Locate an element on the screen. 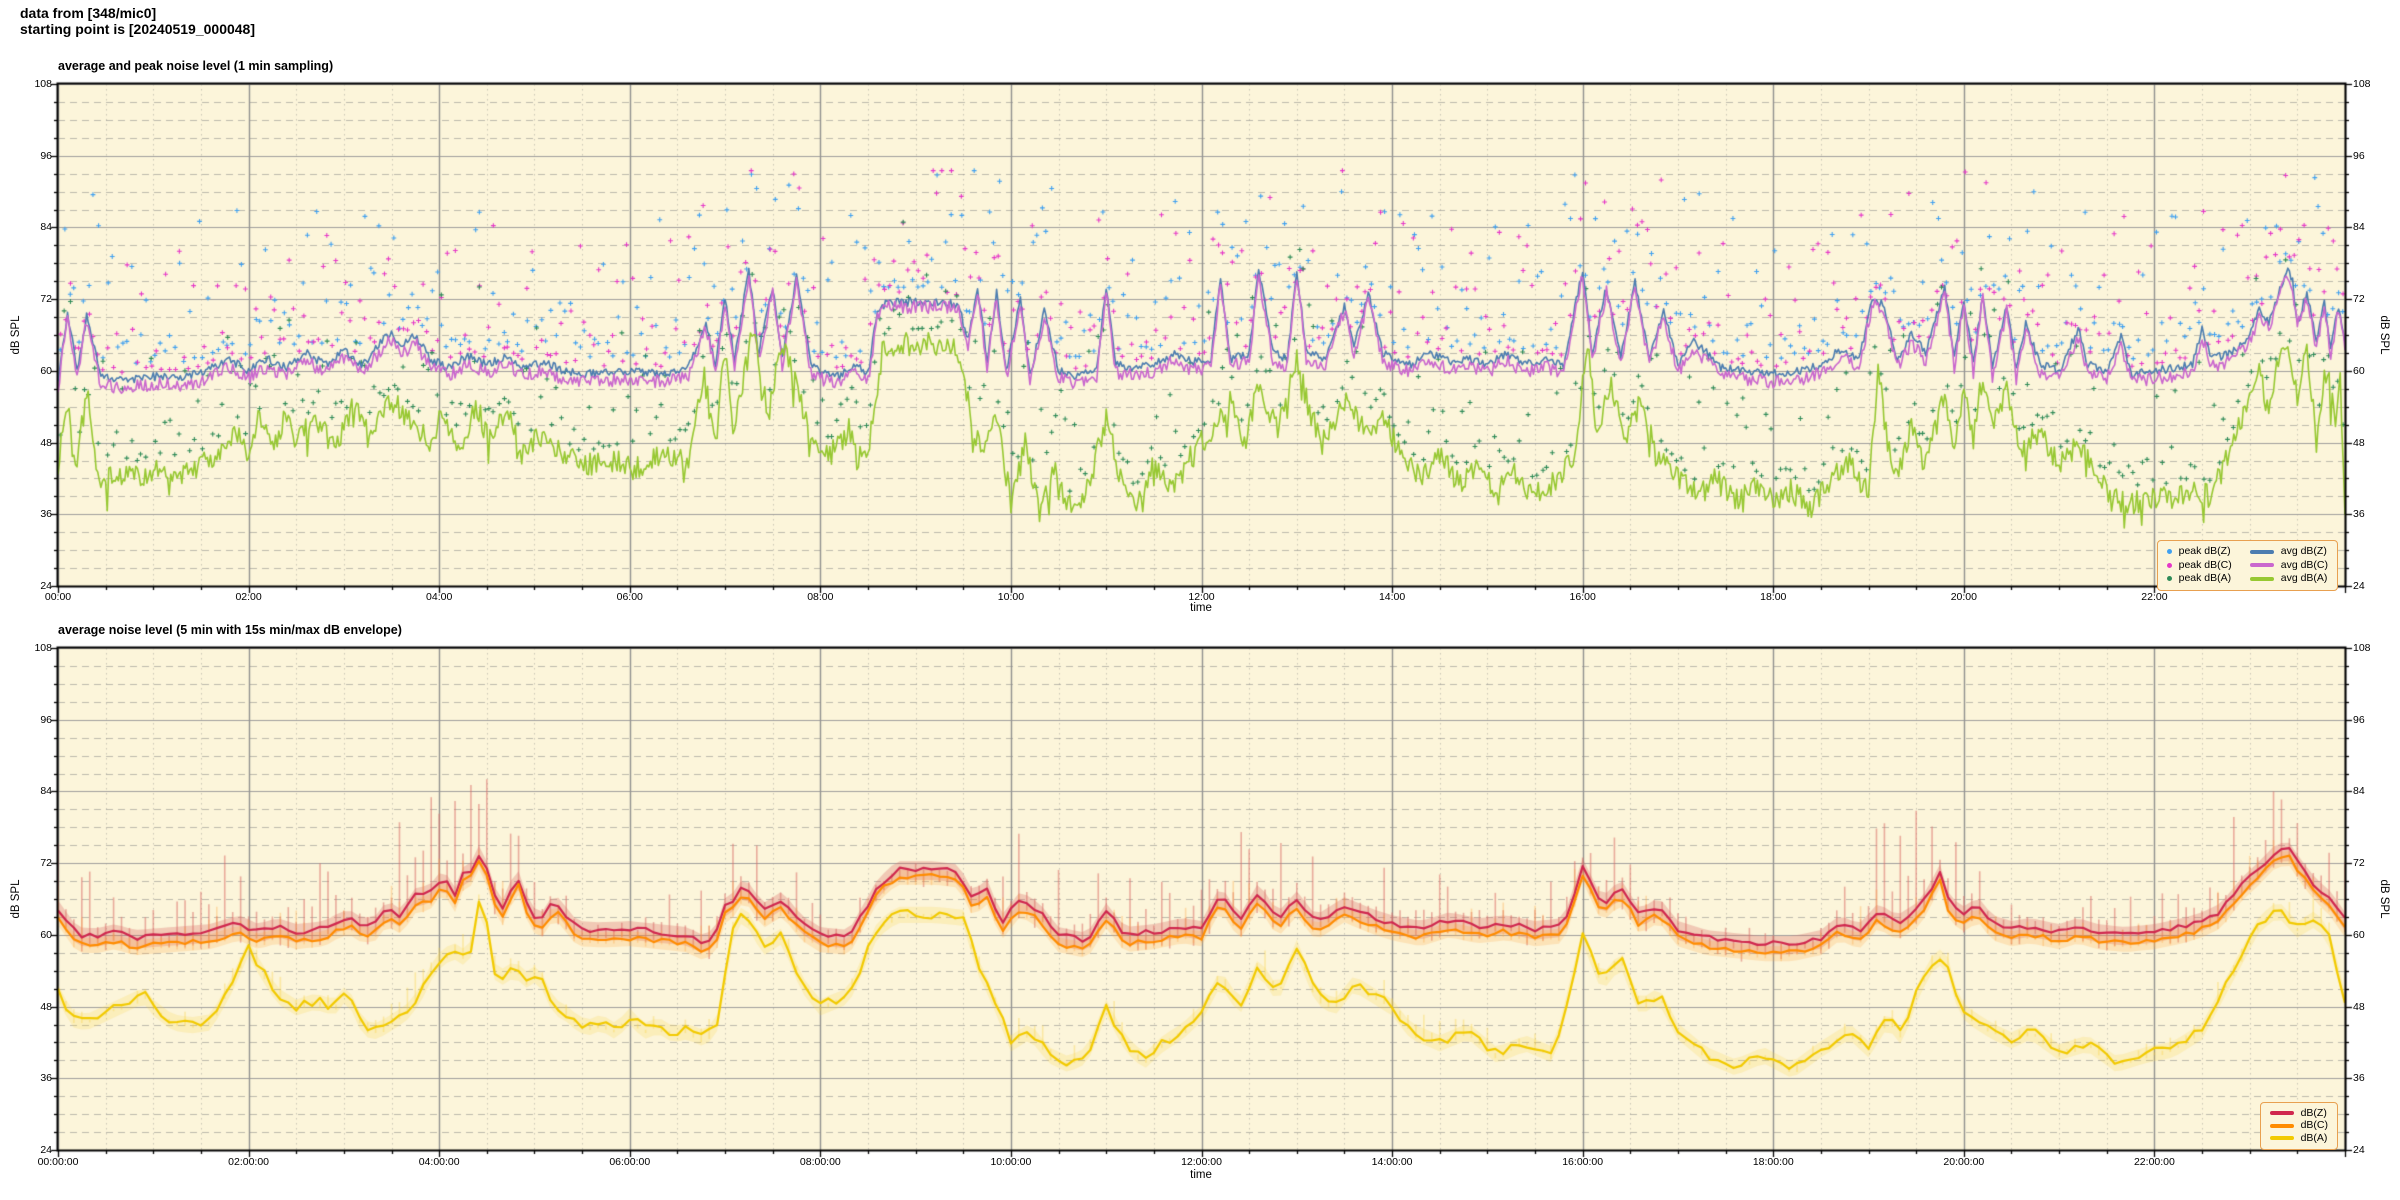 The height and width of the screenshot is (1200, 2400). header-data-source: data from [348/mic0] is located at coordinates (88, 13).